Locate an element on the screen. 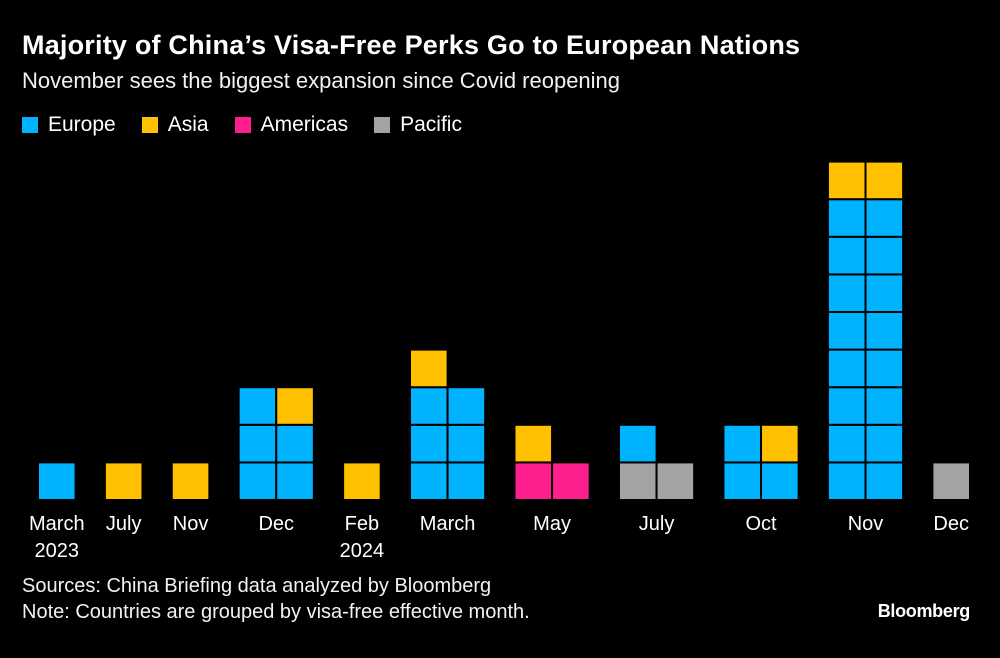 The image size is (1000, 658). legend-swatch-pacific is located at coordinates (382, 125).